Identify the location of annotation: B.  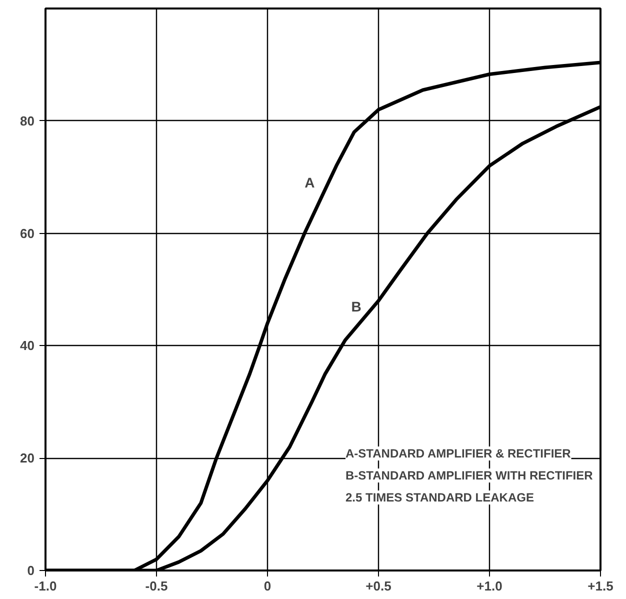
(356, 306).